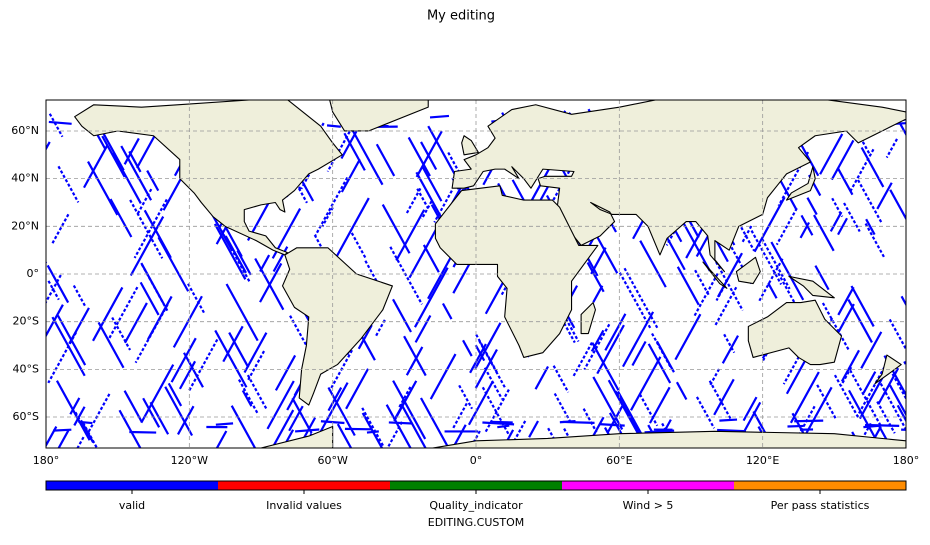 This screenshot has width=930, height=545. I want to click on x-tick-label: 120°W, so click(189, 460).